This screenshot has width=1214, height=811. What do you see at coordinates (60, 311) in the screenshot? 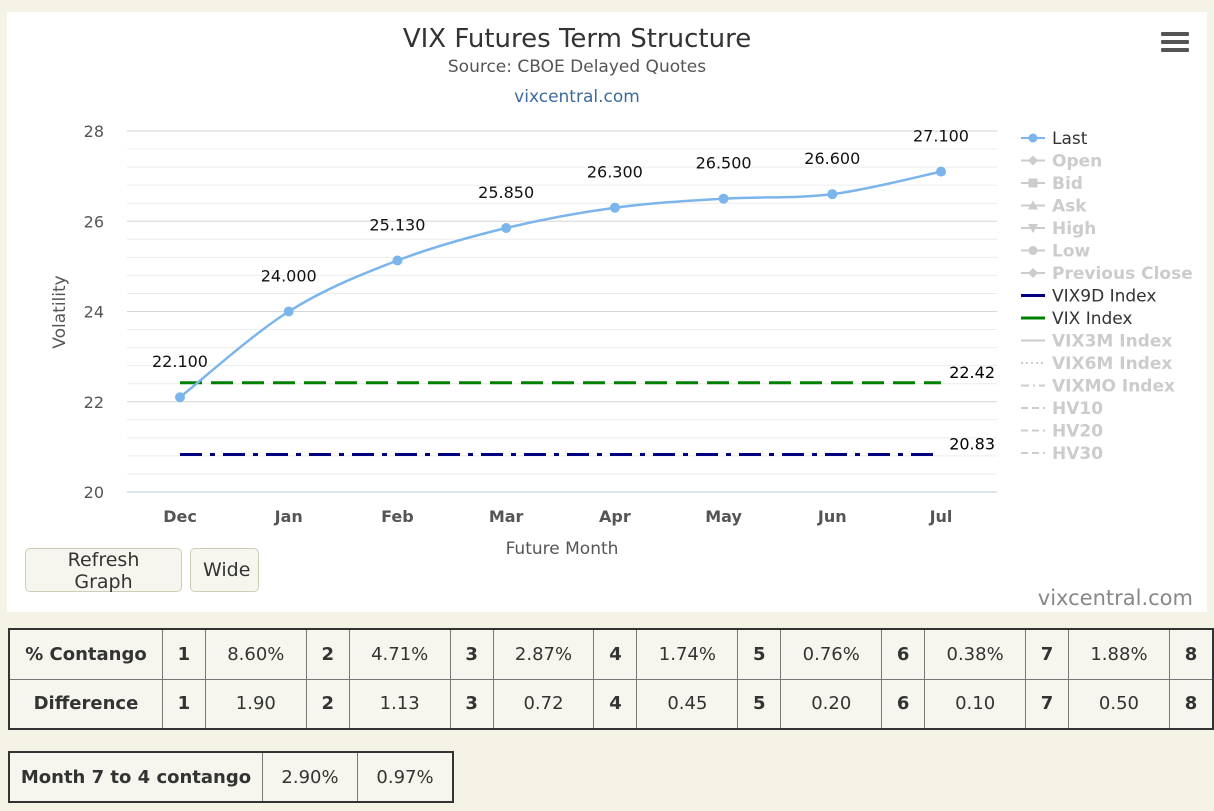
I see `y-axis-label: Volatility` at bounding box center [60, 311].